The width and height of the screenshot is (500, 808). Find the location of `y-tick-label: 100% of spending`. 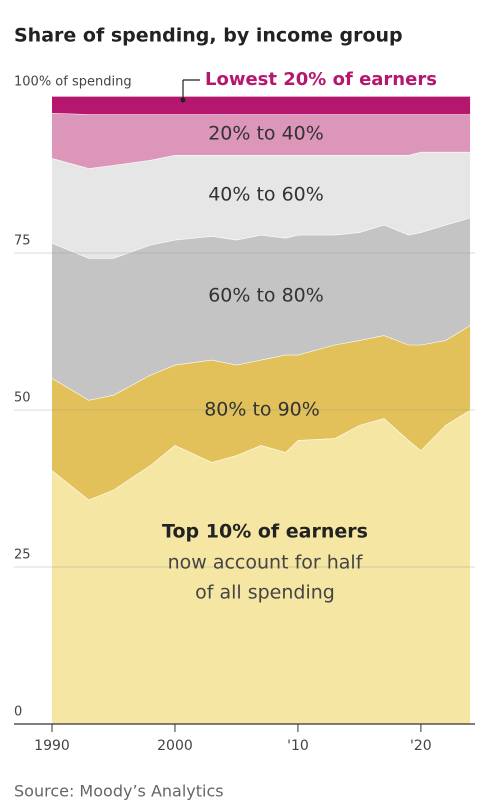

y-tick-label: 100% of spending is located at coordinates (73, 82).